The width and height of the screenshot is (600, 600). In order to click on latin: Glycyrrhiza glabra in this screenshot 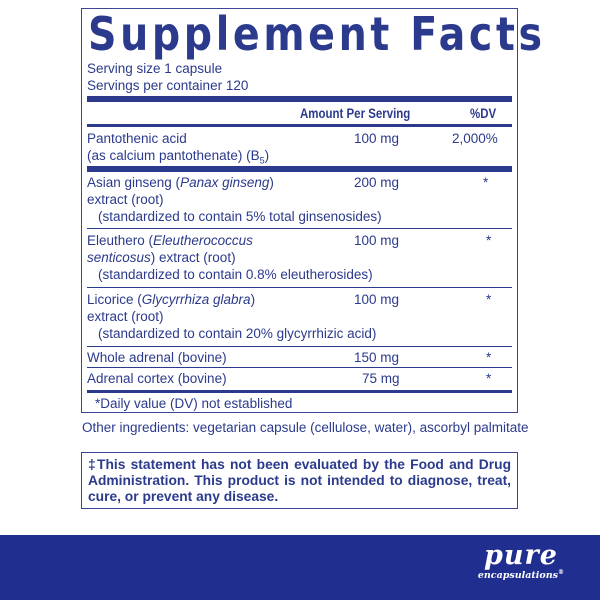, I will do `click(196, 299)`.